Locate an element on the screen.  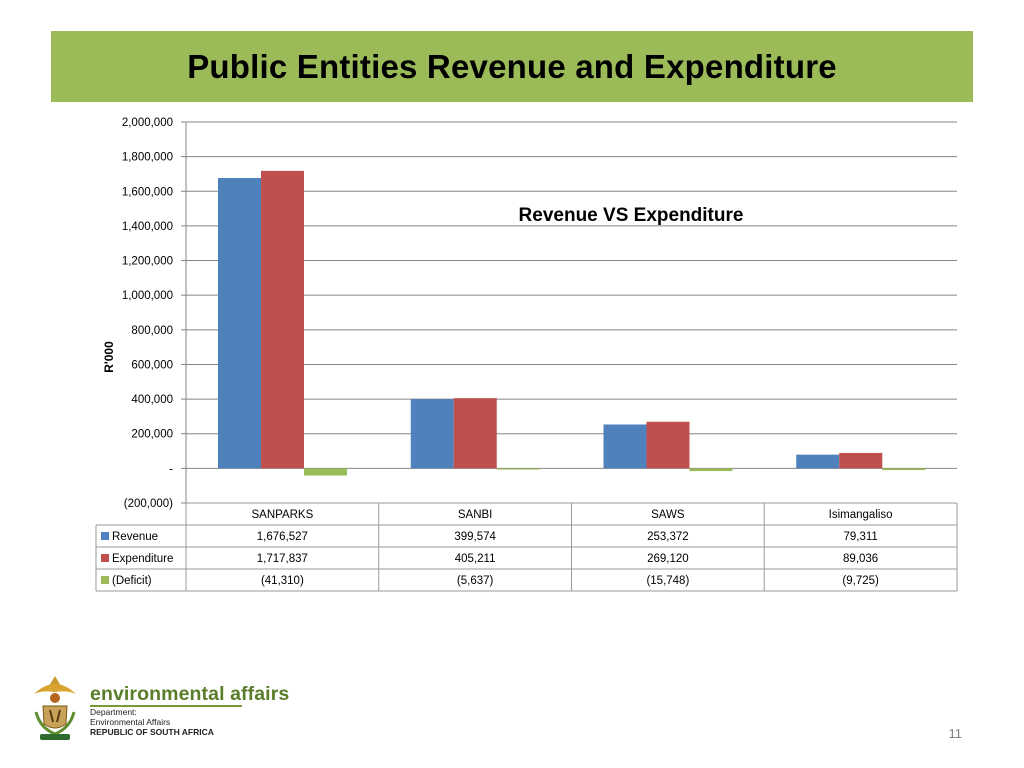
y-tick-label: 1,200,000 is located at coordinates (147, 262).